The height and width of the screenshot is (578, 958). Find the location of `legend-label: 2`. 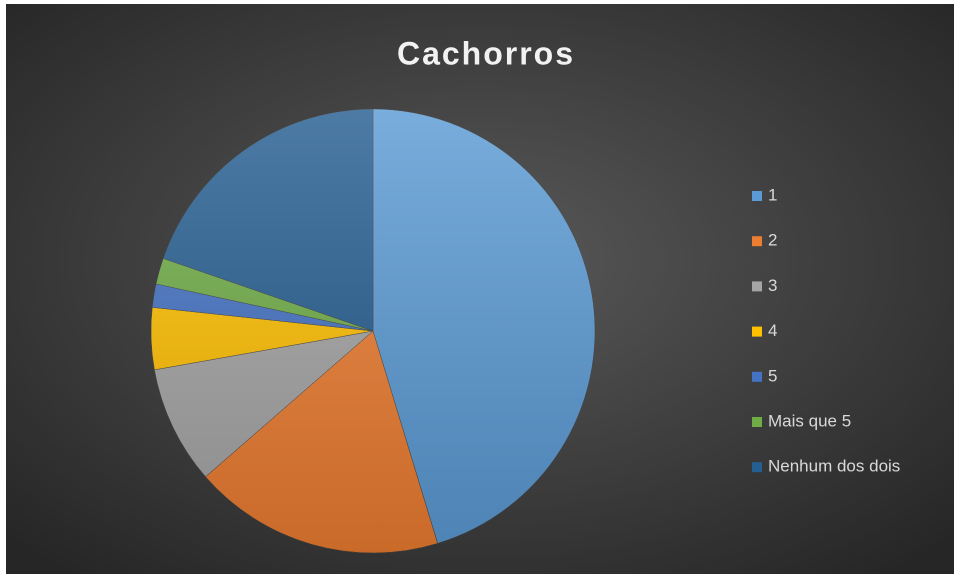

legend-label: 2 is located at coordinates (772, 240).